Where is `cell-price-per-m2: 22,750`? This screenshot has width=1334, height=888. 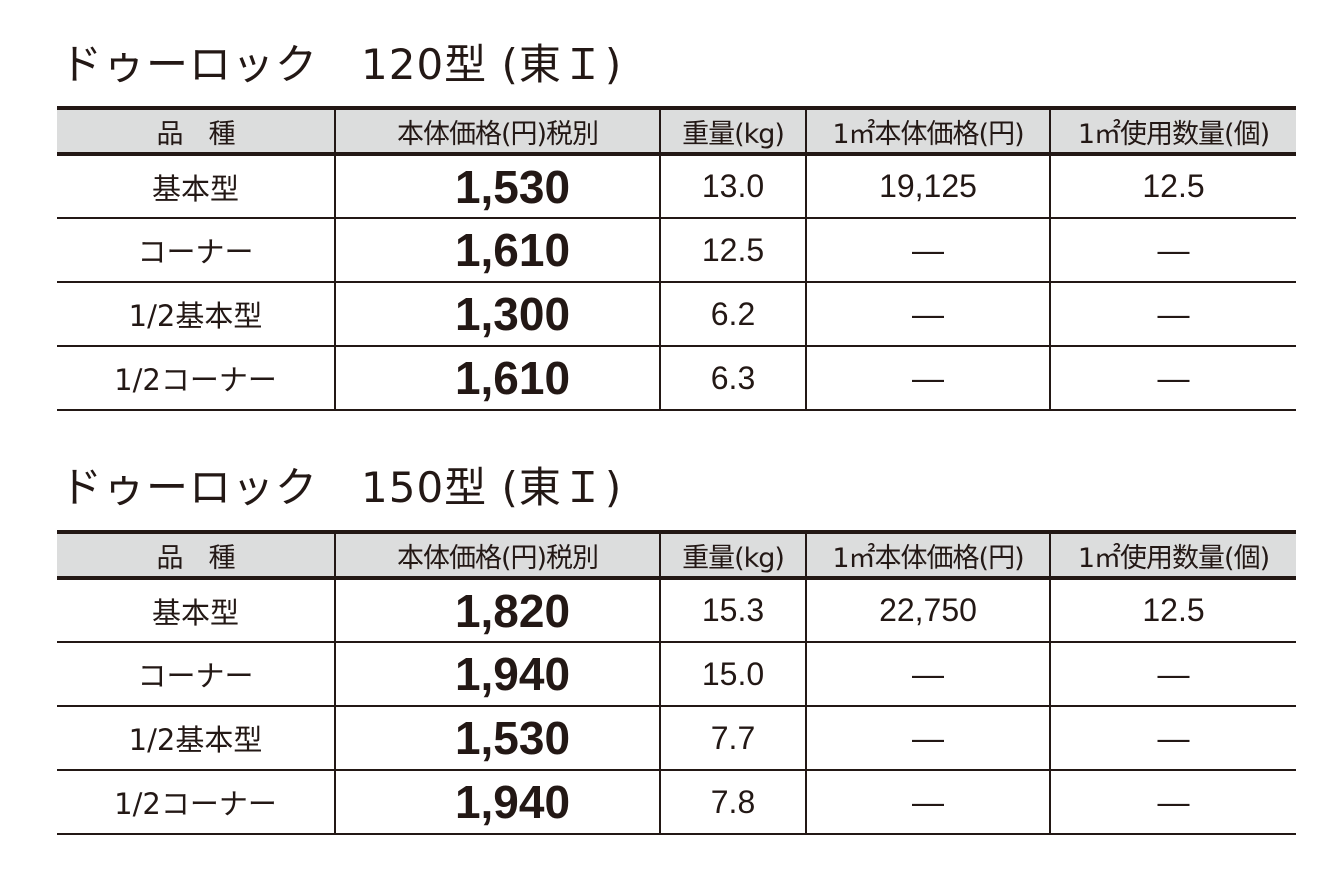
cell-price-per-m2: 22,750 is located at coordinates (927, 610).